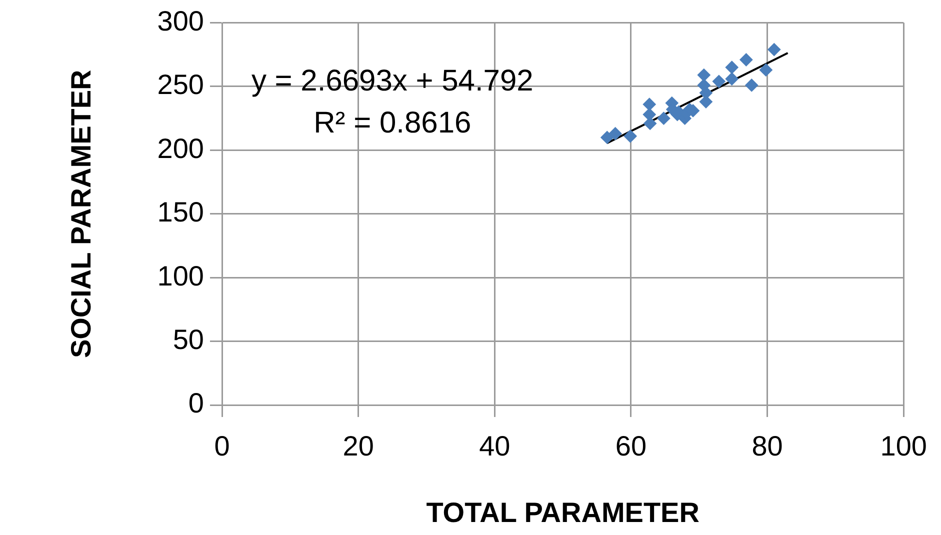 The height and width of the screenshot is (535, 941). What do you see at coordinates (180, 276) in the screenshot?
I see `y-tick-label: 100` at bounding box center [180, 276].